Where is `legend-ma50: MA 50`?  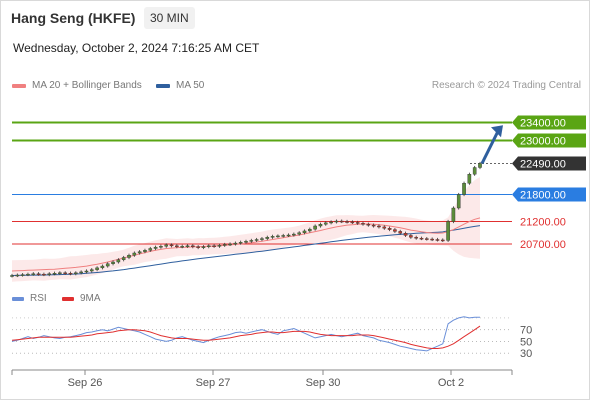
legend-ma50: MA 50 is located at coordinates (180, 85).